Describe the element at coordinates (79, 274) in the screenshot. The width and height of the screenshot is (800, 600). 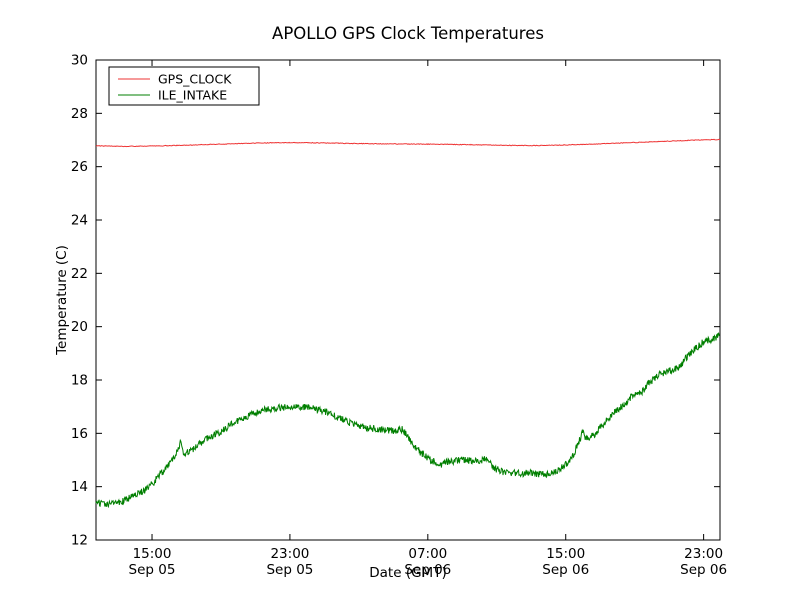
I see `y-tick-label: 22` at that location.